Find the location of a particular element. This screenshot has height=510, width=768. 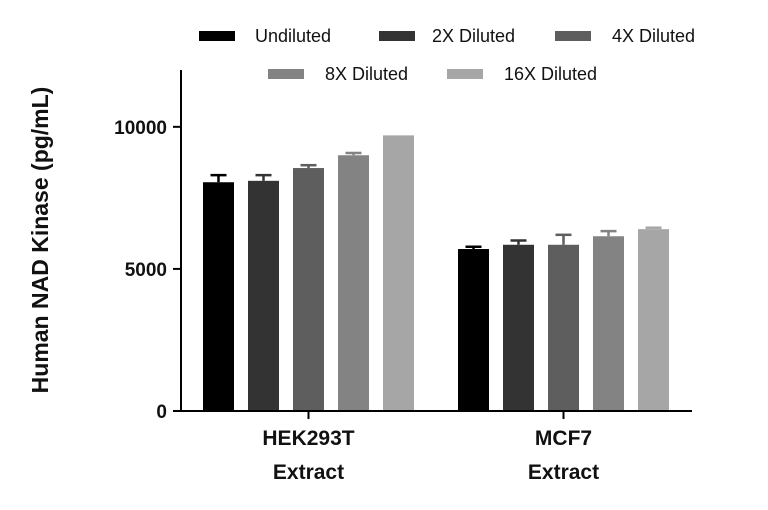

y-ticks: 0 5000 10000 is located at coordinates (147, 270).